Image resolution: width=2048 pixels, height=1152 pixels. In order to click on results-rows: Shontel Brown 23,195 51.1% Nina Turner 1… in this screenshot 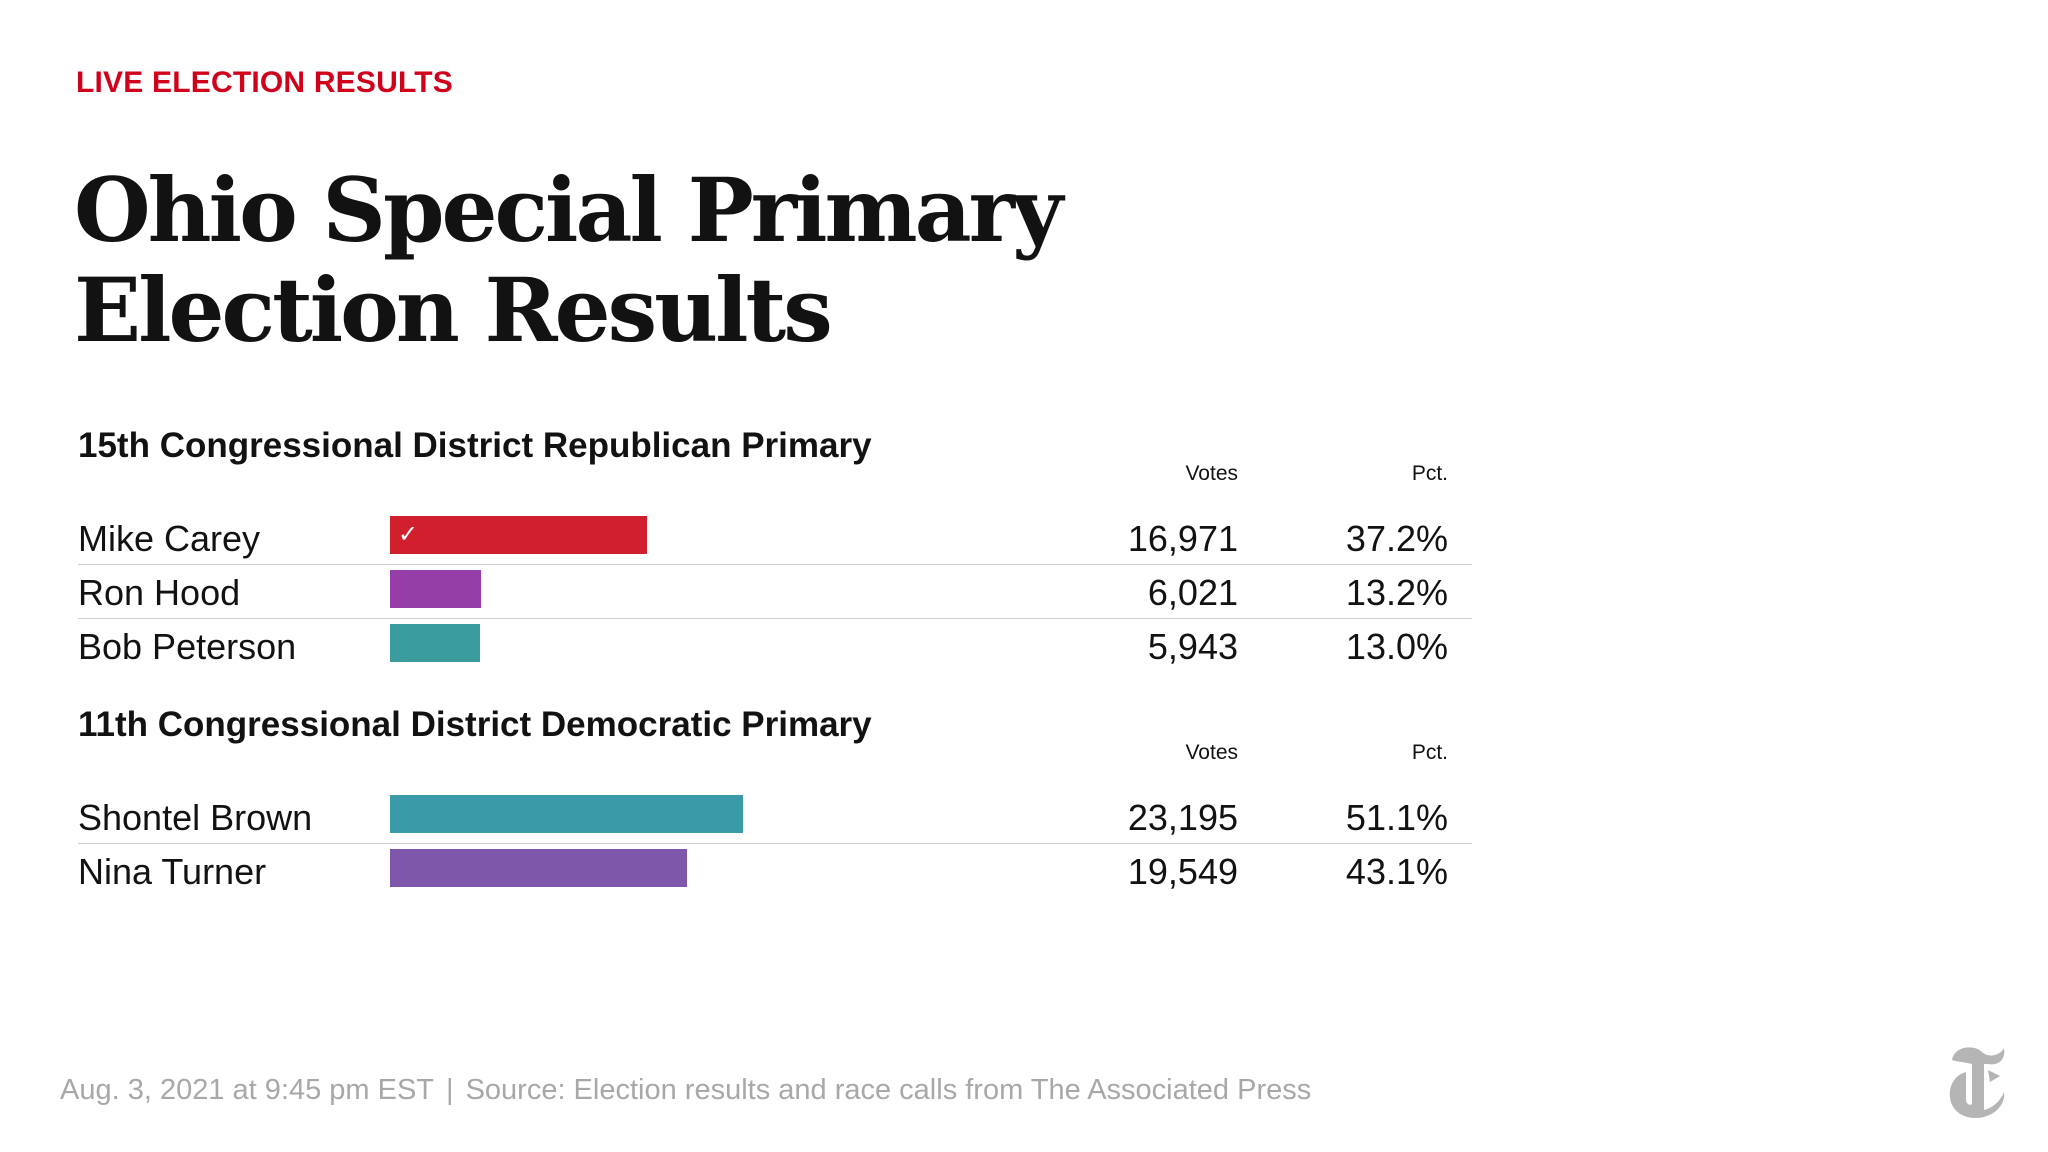, I will do `click(778, 843)`.